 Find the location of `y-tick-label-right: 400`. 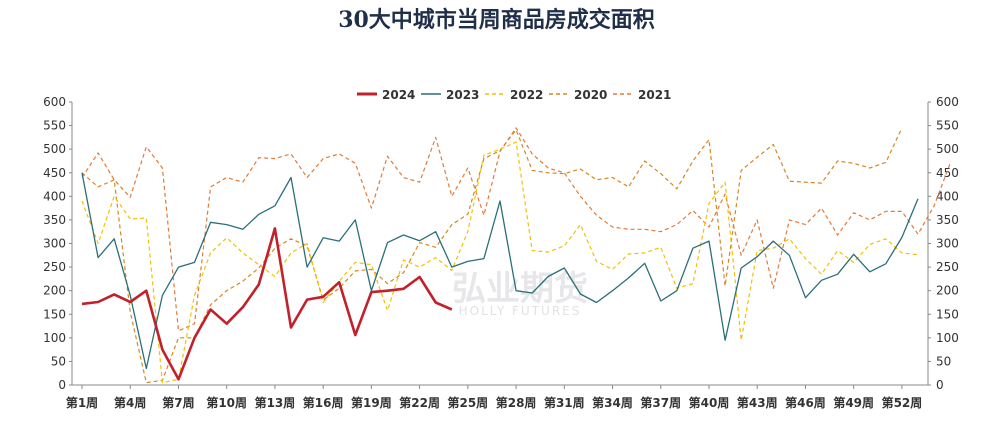

y-tick-label-right: 400 is located at coordinates (947, 196).